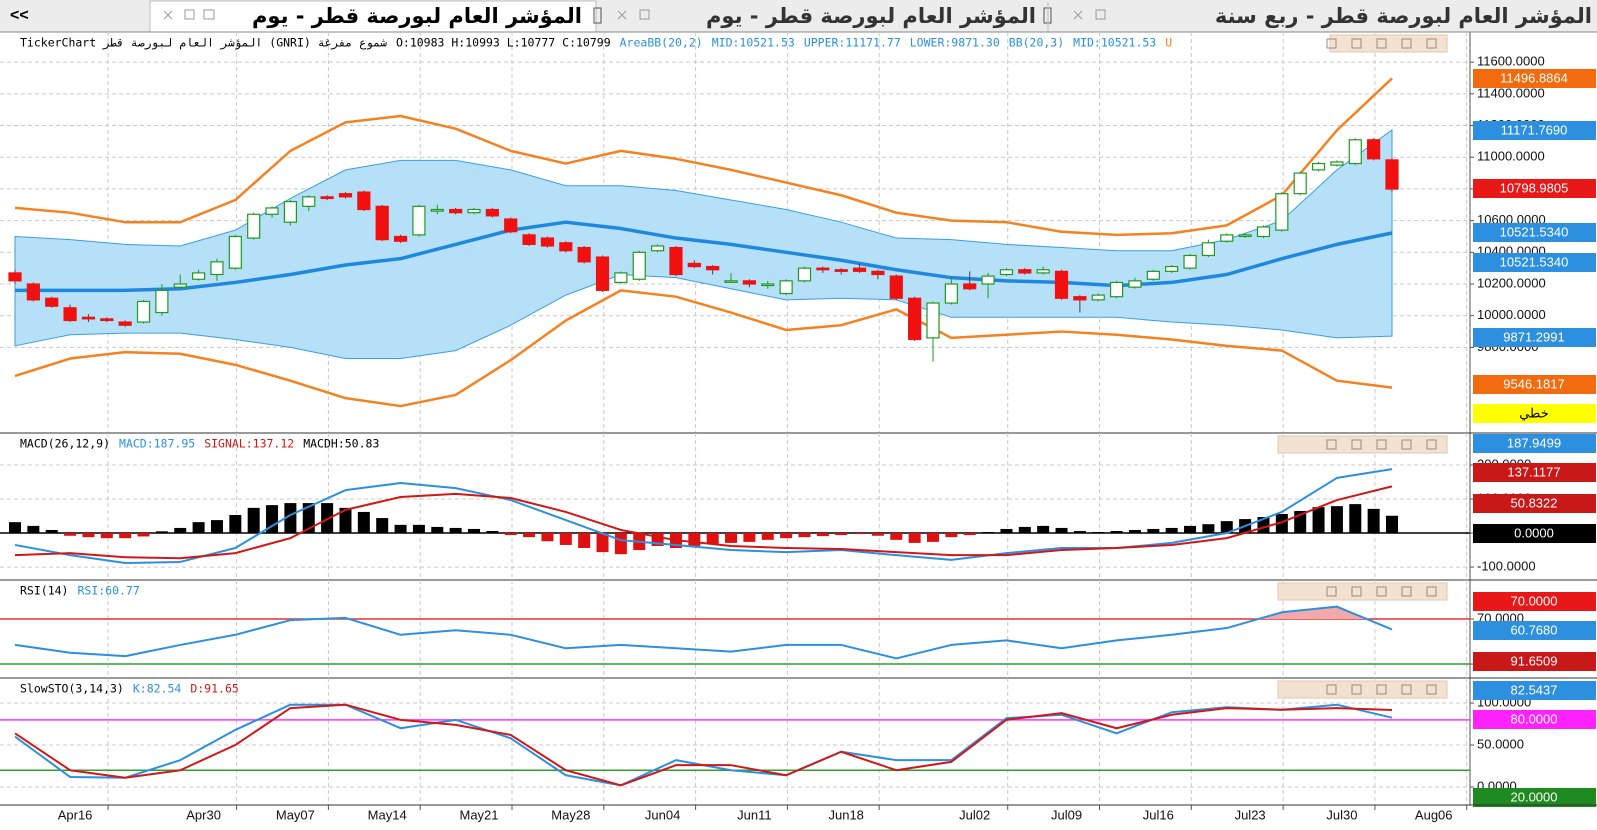 The image size is (1597, 830). I want to click on x-tick-label: Jun11, so click(754, 814).